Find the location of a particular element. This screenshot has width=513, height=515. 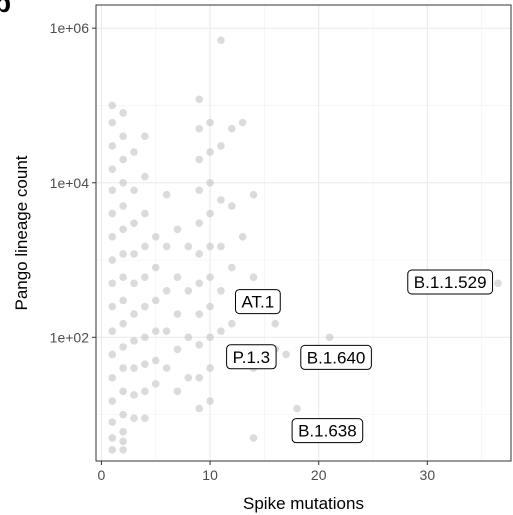

annotation-label: P.1.3 is located at coordinates (251, 357).